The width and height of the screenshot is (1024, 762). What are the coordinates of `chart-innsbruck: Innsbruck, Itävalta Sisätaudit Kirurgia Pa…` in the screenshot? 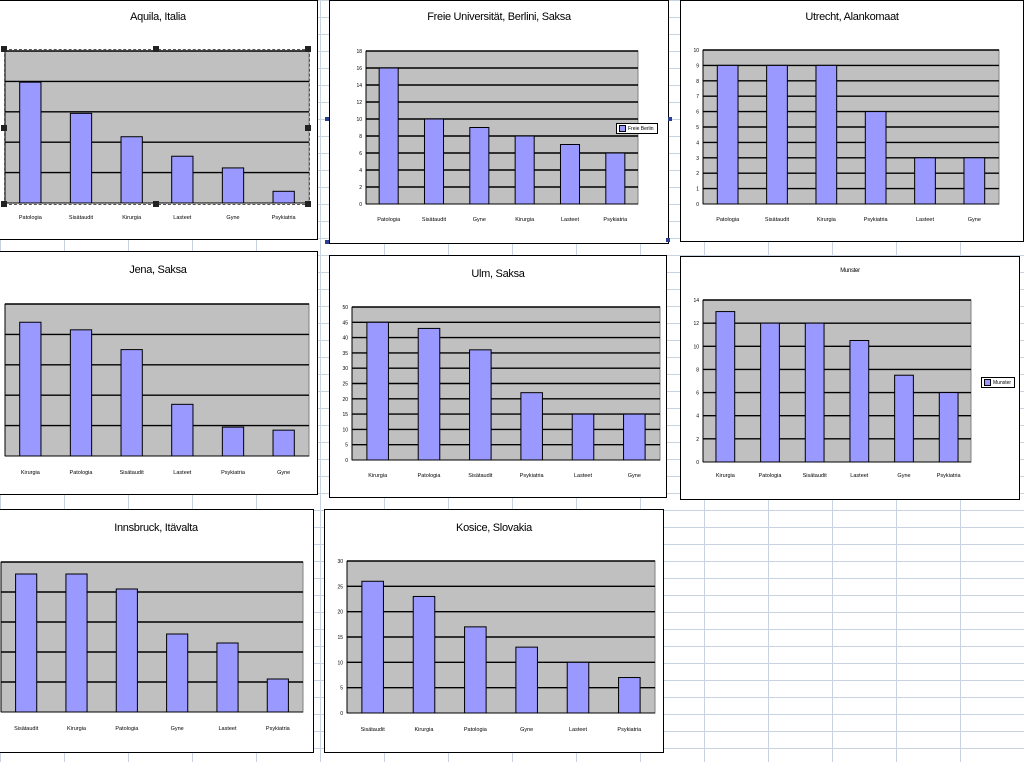 It's located at (157, 631).